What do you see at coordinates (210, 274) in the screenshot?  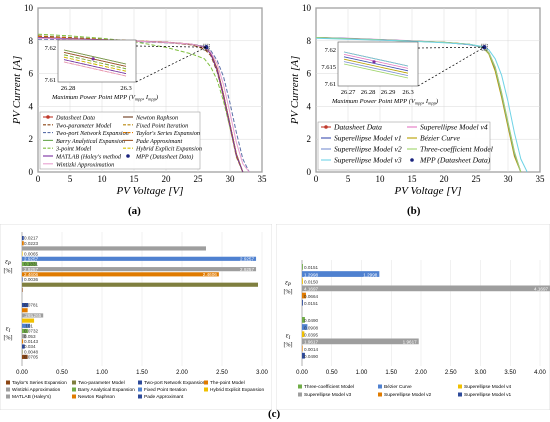 I see `bar-end-label: 2.4606` at bounding box center [210, 274].